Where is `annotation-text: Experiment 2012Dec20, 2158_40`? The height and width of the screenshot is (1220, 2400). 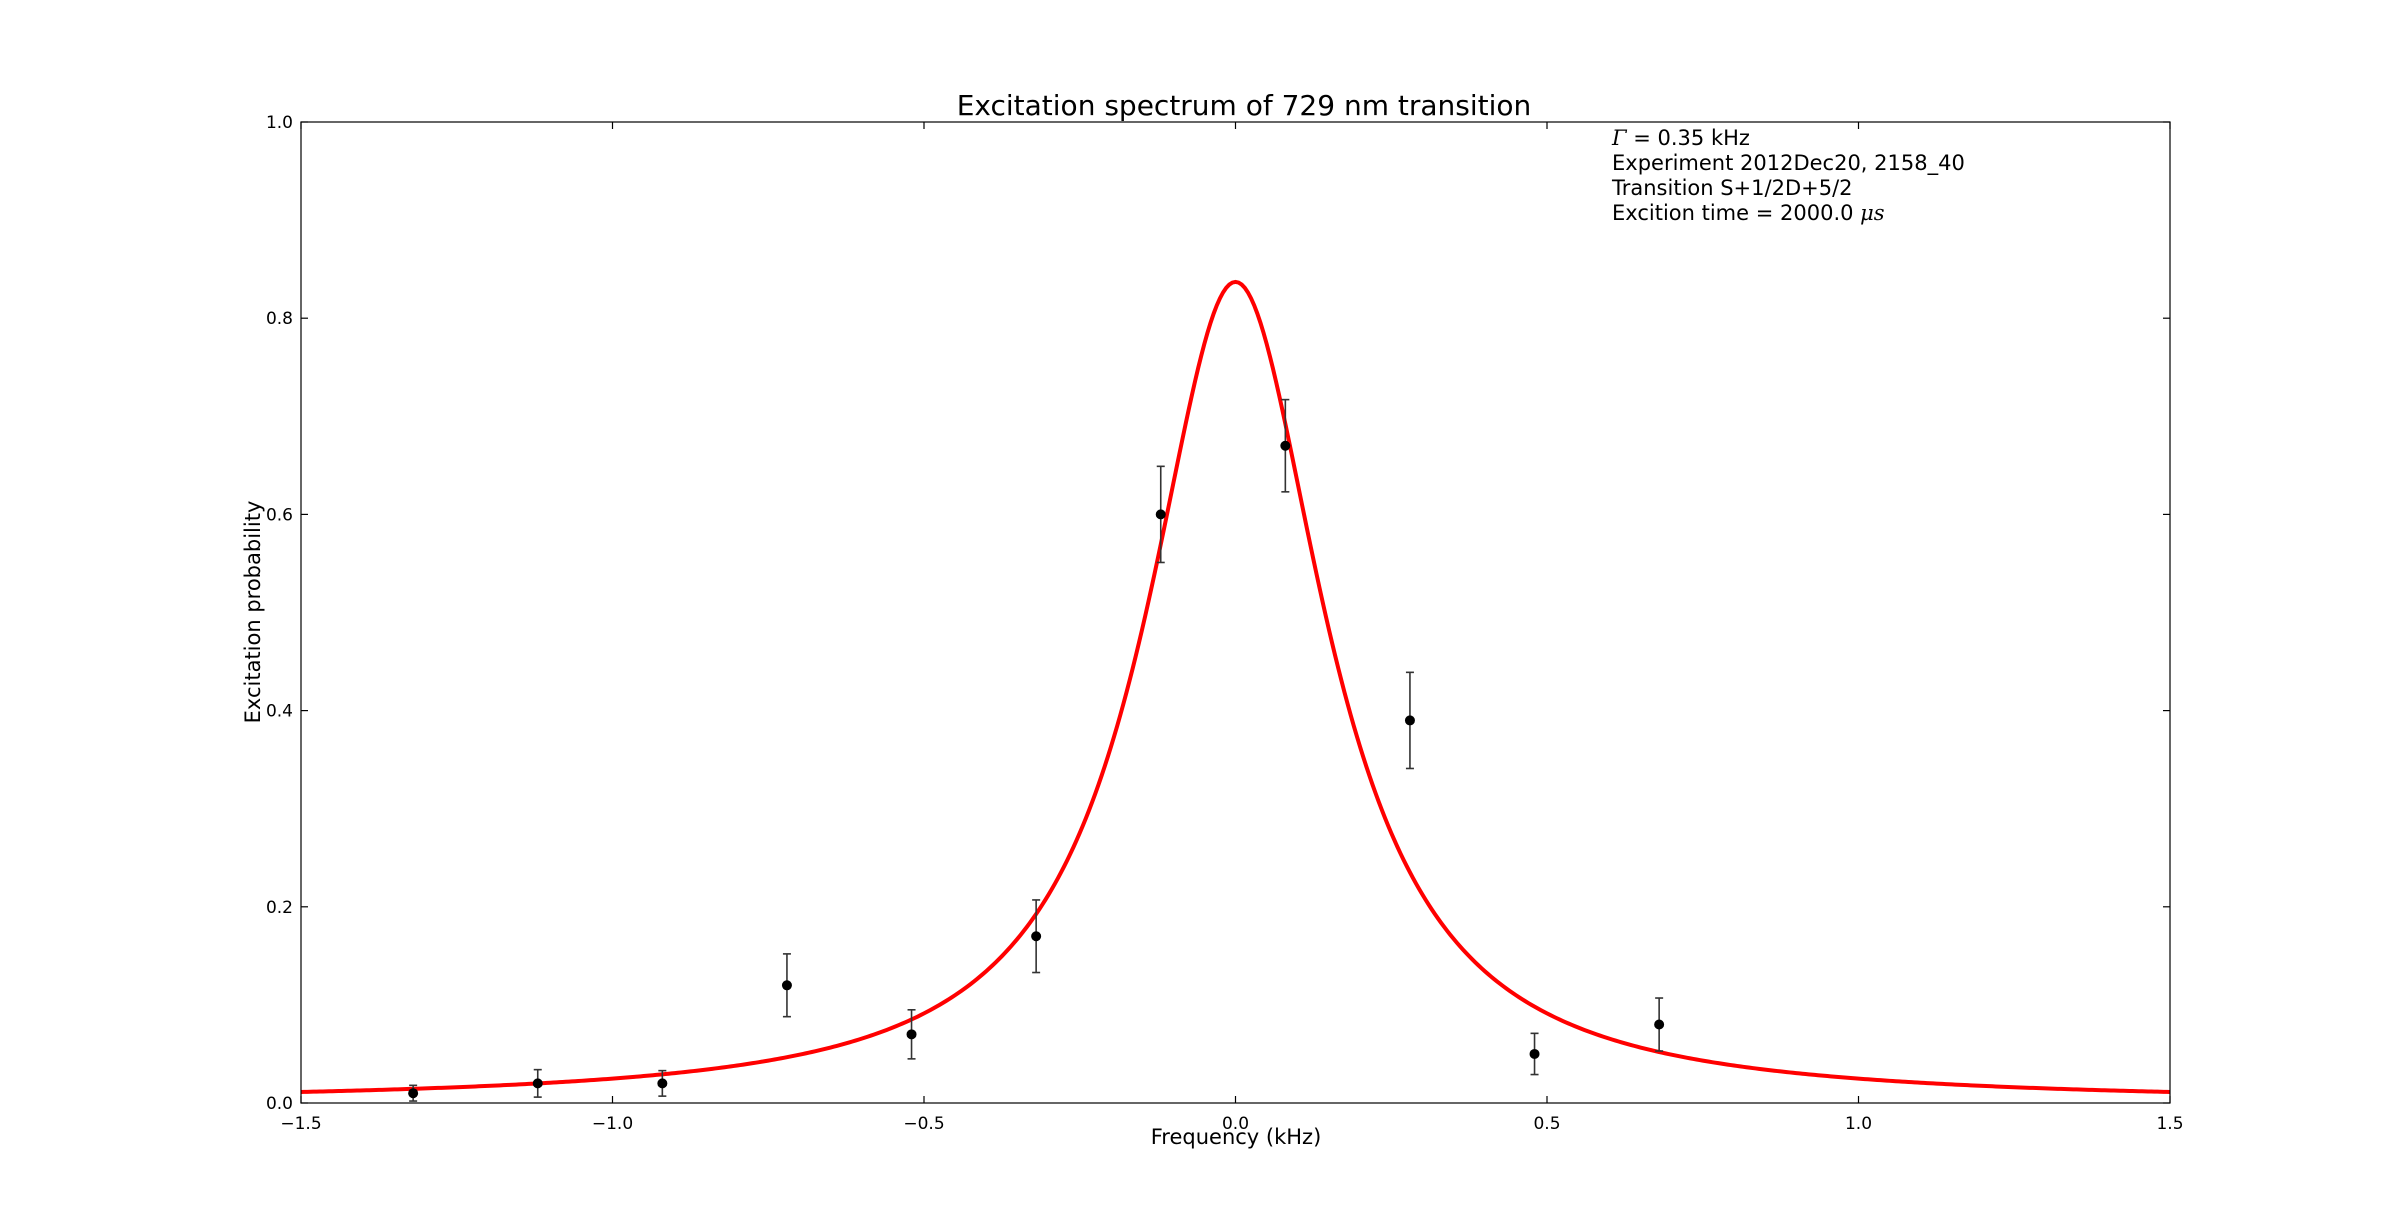
annotation-text: Experiment 2012Dec20, 2158_40 is located at coordinates (1788, 163).